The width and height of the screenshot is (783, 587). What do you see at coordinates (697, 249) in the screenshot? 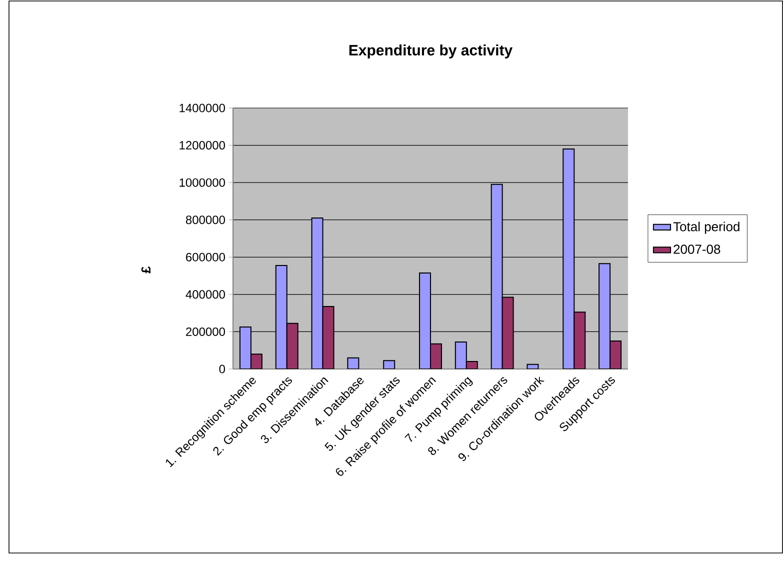
I see `legend-label: 2007-08` at bounding box center [697, 249].